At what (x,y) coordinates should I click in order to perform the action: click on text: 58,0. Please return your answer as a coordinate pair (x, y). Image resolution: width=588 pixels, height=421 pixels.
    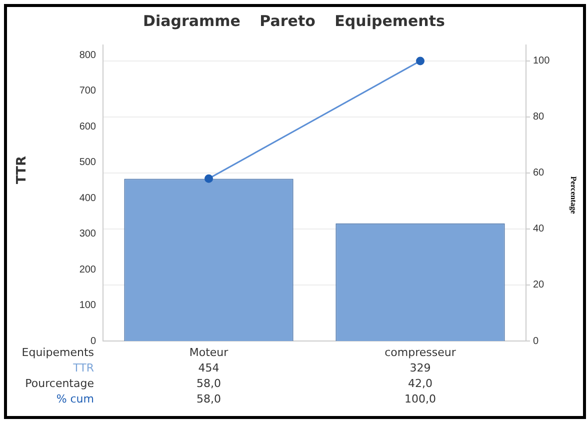
    Looking at the image, I should click on (208, 383).